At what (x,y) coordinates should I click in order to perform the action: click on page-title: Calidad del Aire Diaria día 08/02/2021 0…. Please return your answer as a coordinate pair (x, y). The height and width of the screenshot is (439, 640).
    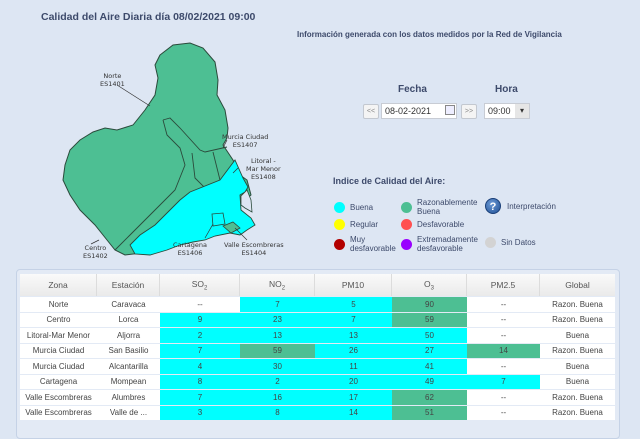
    Looking at the image, I should click on (148, 17).